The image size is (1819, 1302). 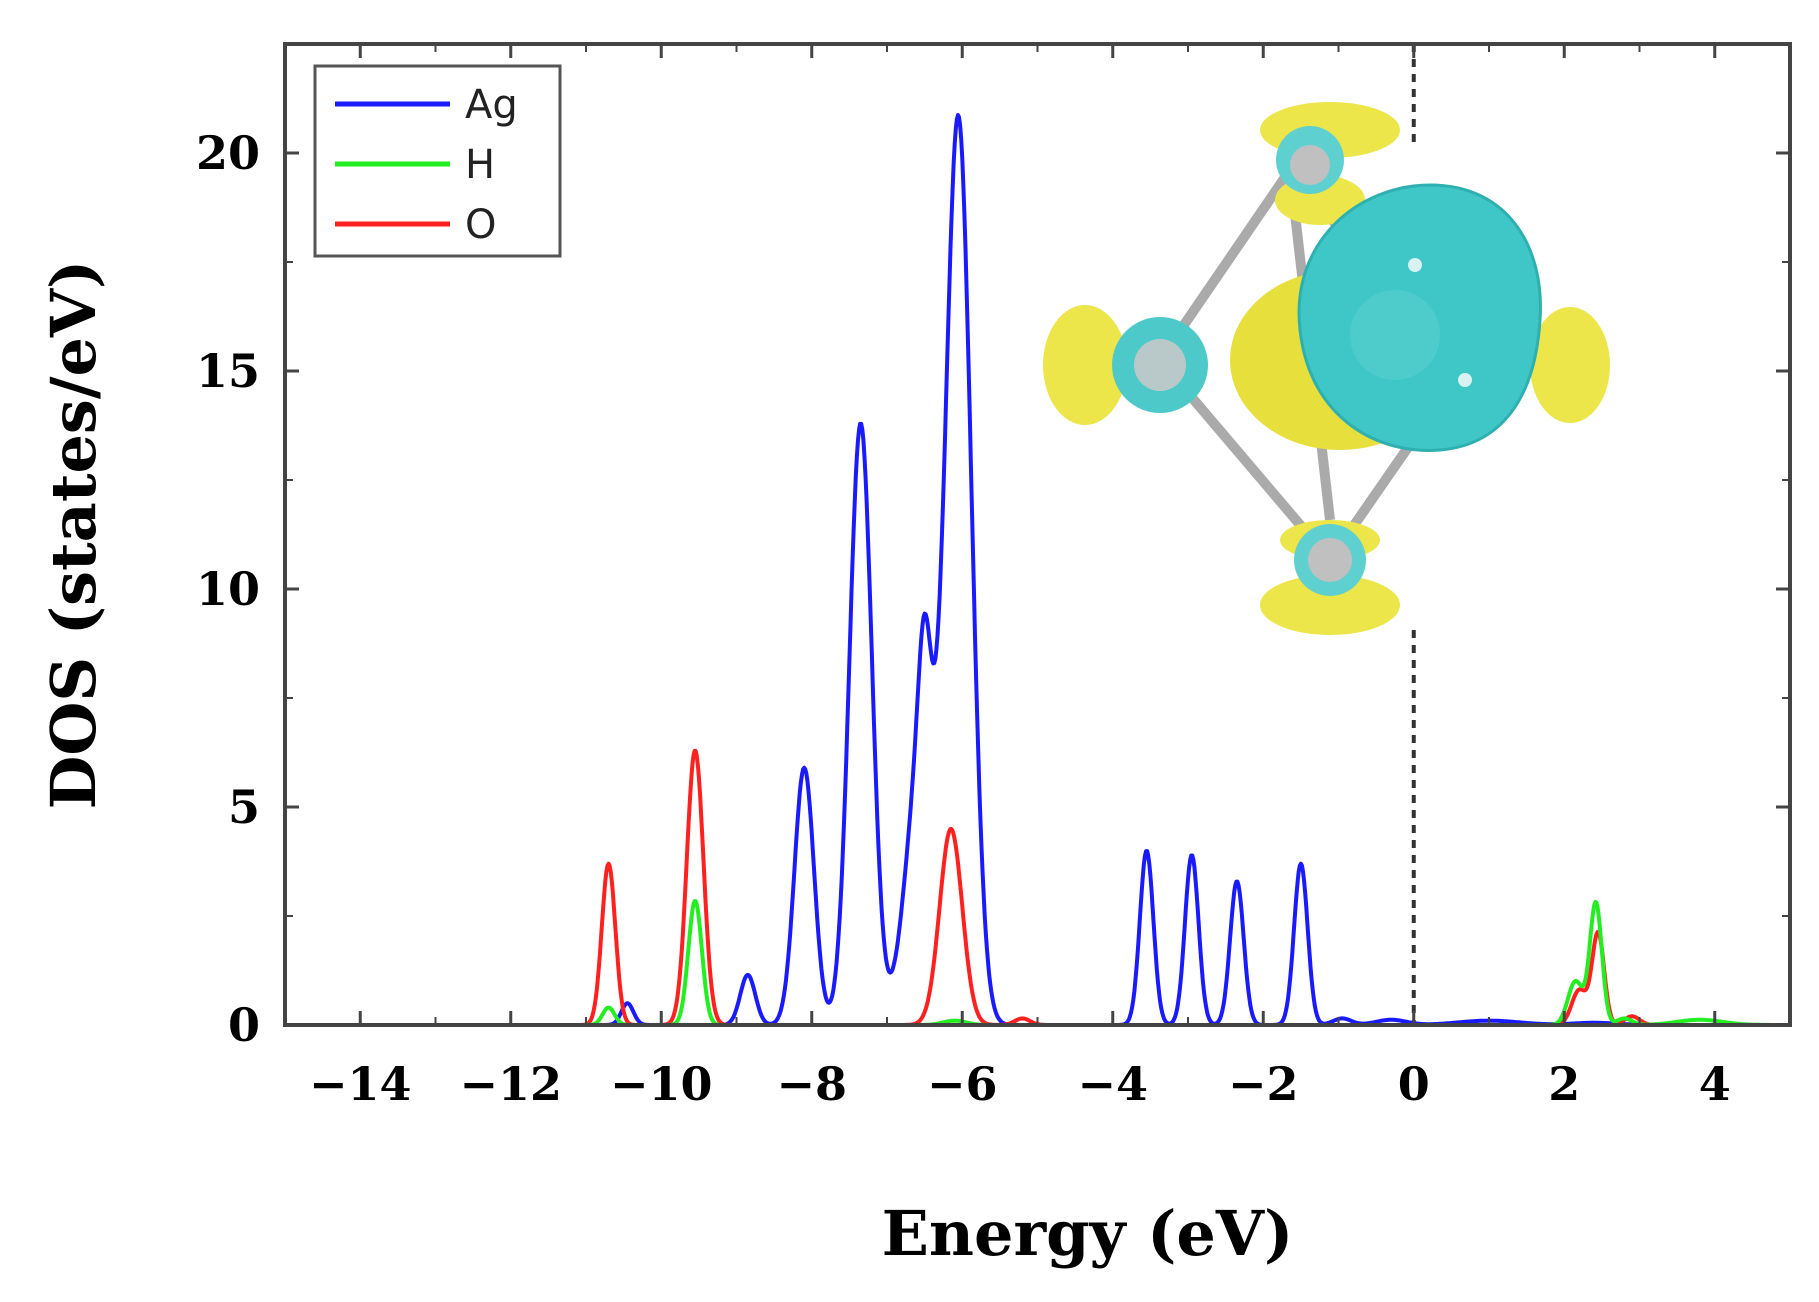 I want to click on x-tick-label: −14, so click(x=360, y=1084).